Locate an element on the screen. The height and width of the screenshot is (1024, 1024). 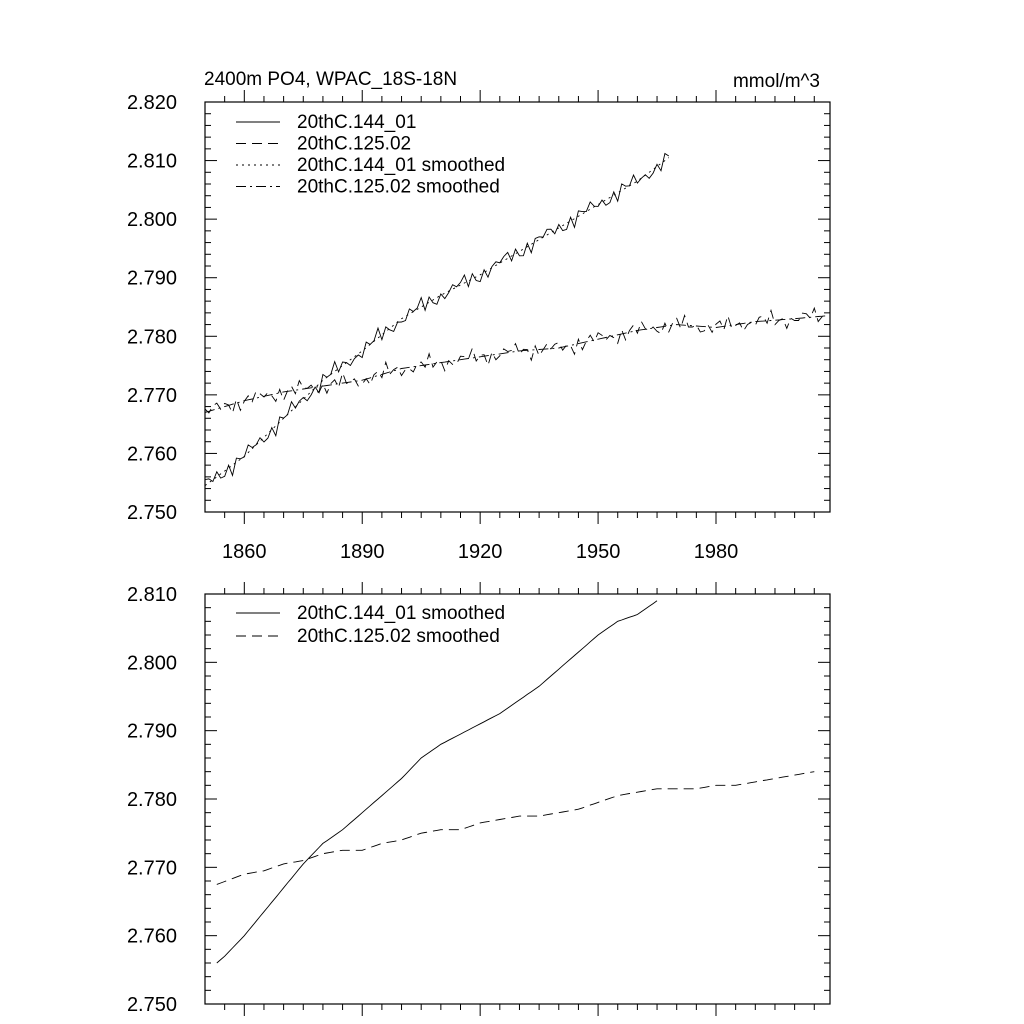
x-tick-label: 1860 is located at coordinates (244, 552).